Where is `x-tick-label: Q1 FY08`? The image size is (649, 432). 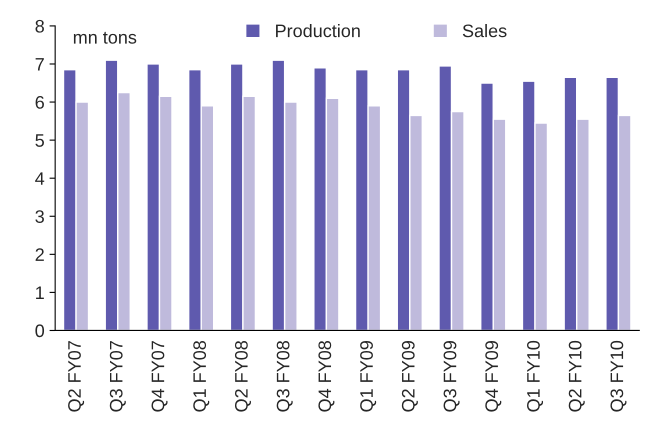 x-tick-label: Q1 FY08 is located at coordinates (201, 376).